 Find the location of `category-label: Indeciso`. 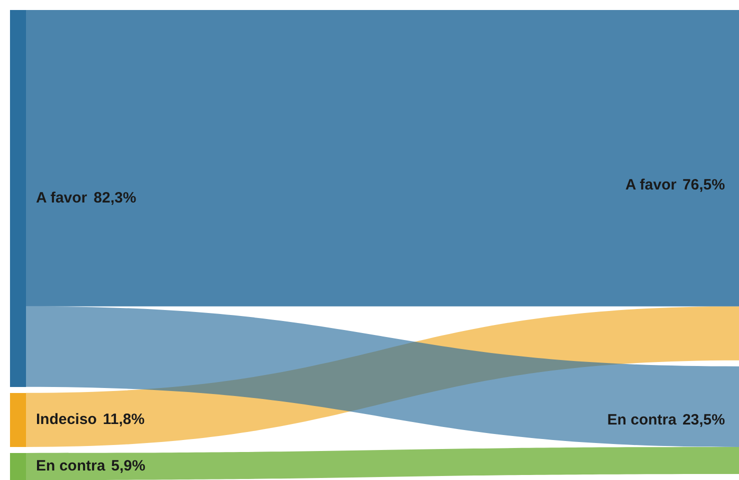

category-label: Indeciso is located at coordinates (66, 419).